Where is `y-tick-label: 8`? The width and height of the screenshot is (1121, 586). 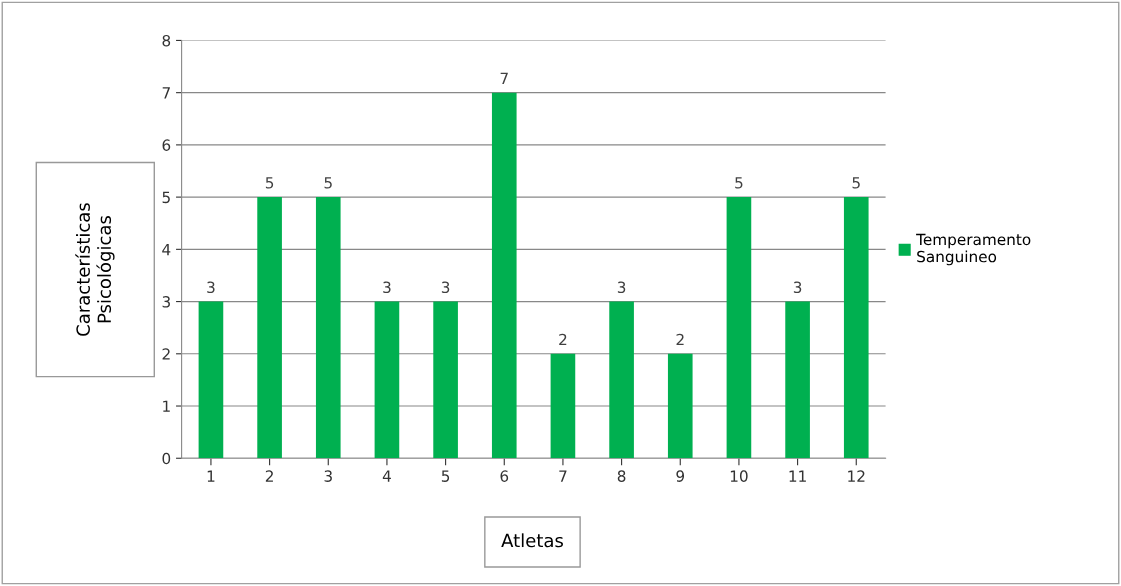 y-tick-label: 8 is located at coordinates (166, 40).